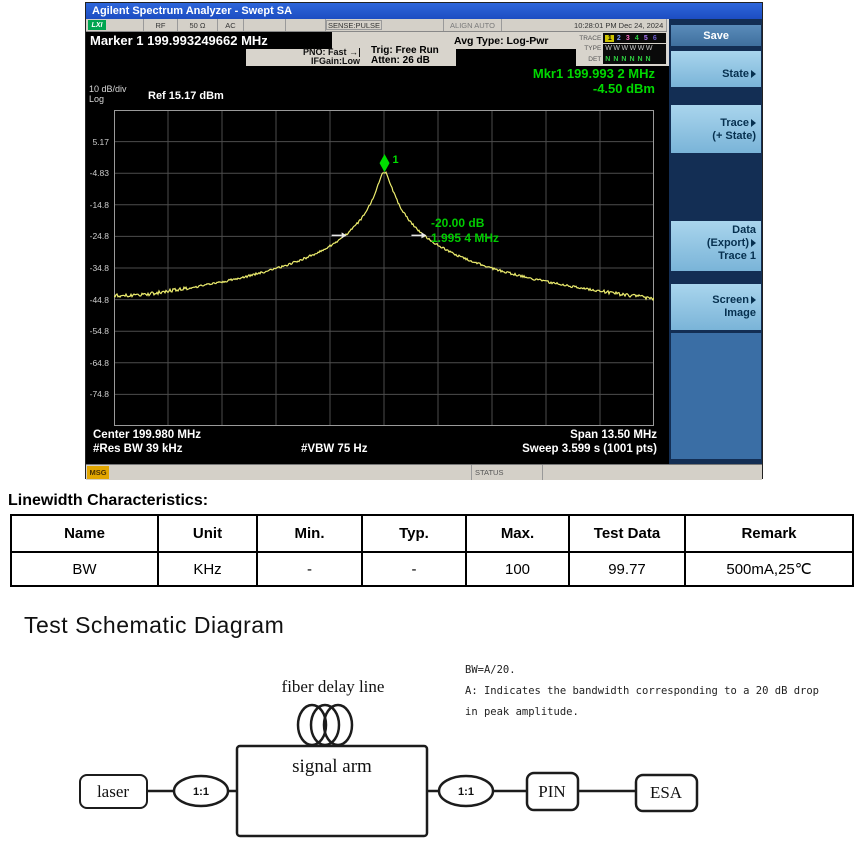  I want to click on table-cell: 100, so click(517, 569).